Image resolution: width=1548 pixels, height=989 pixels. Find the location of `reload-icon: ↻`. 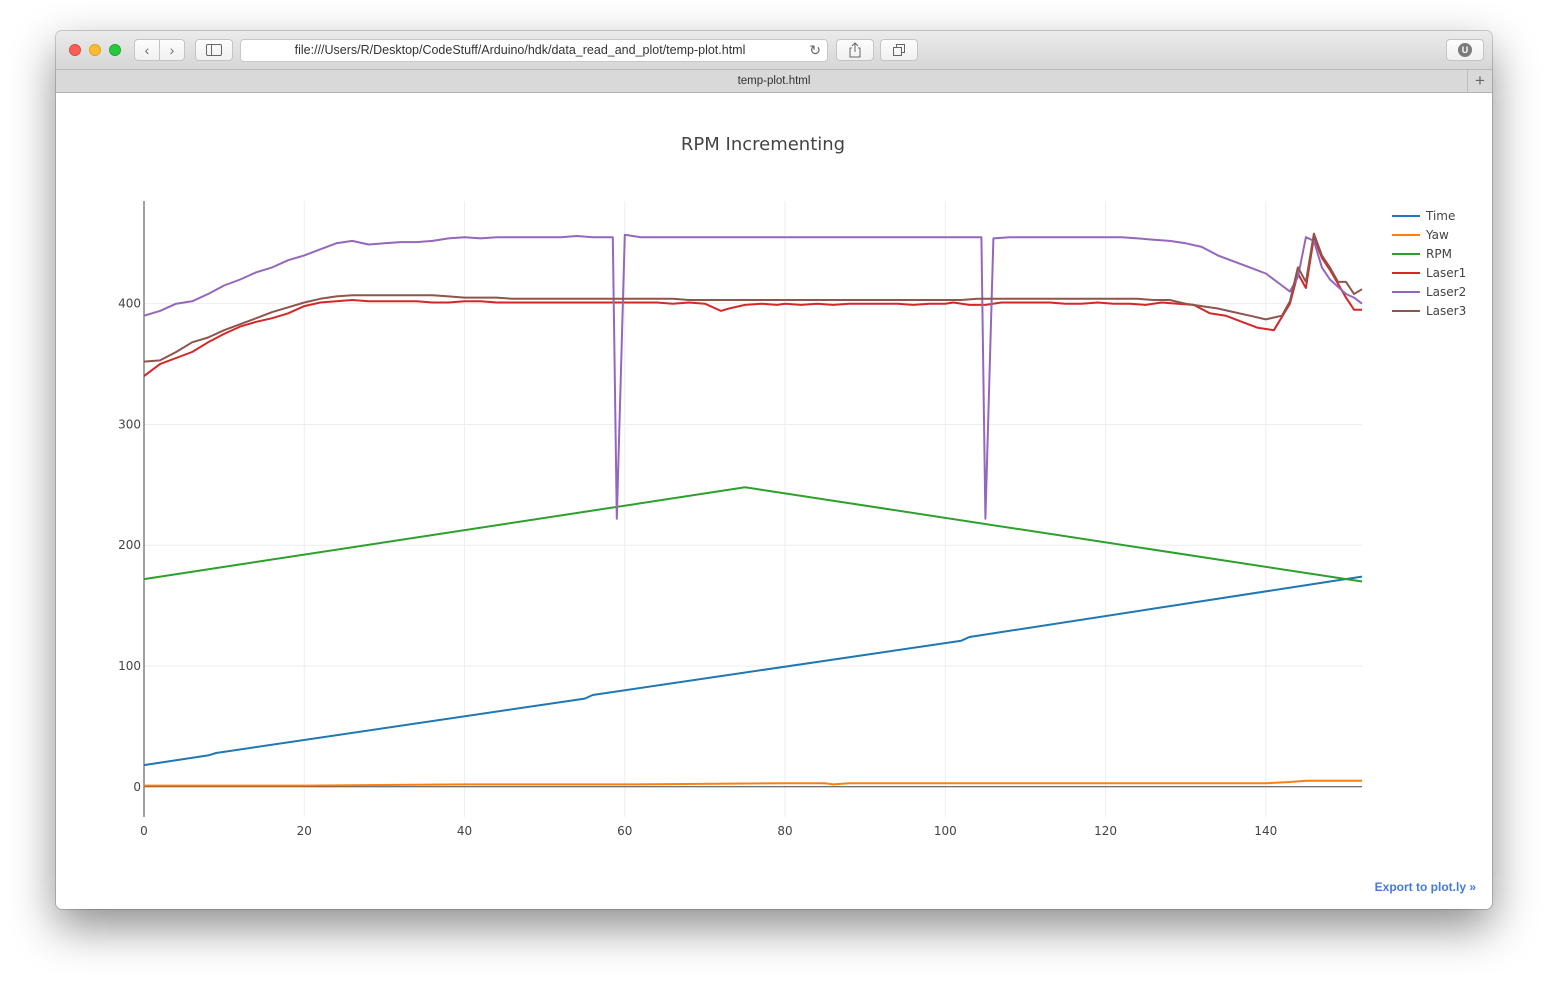

reload-icon: ↻ is located at coordinates (815, 50).